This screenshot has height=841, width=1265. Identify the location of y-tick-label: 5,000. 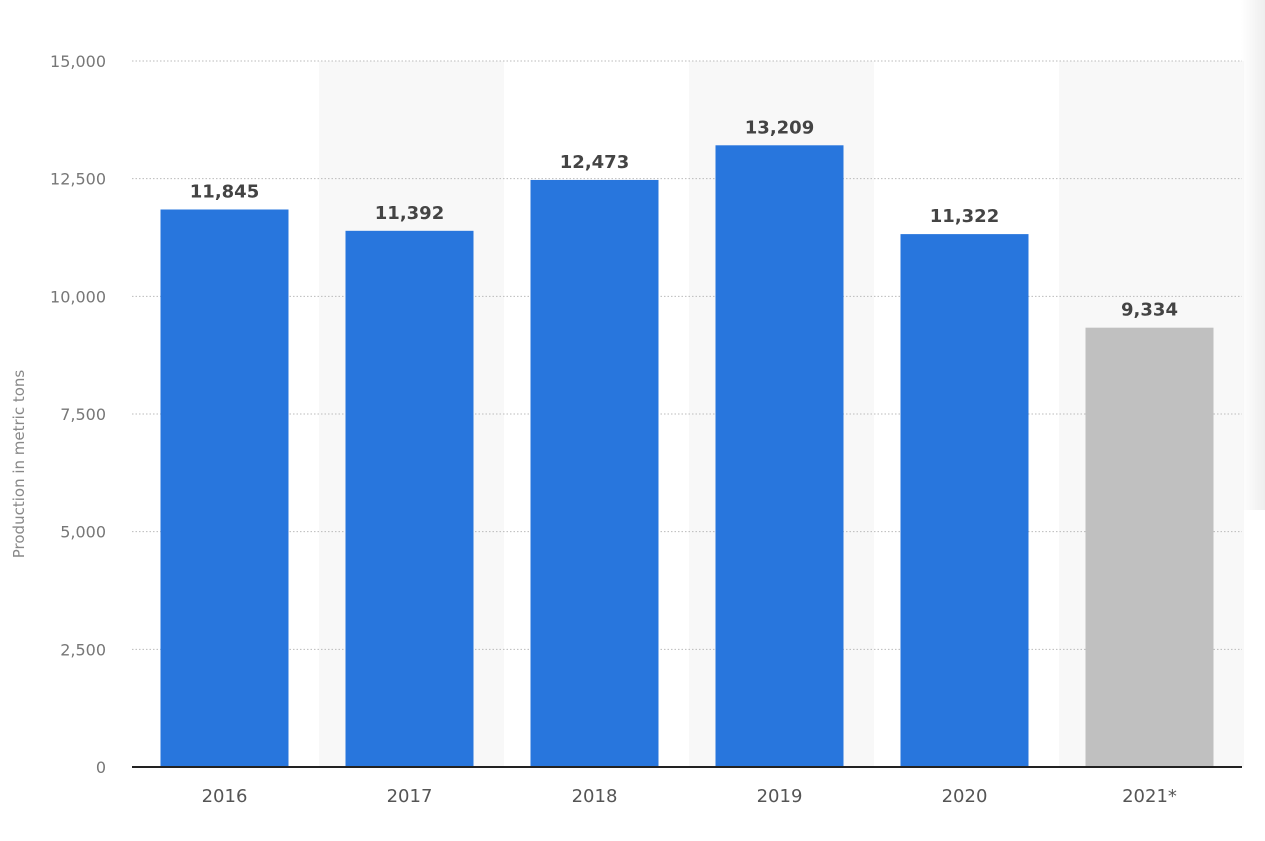
(83, 532).